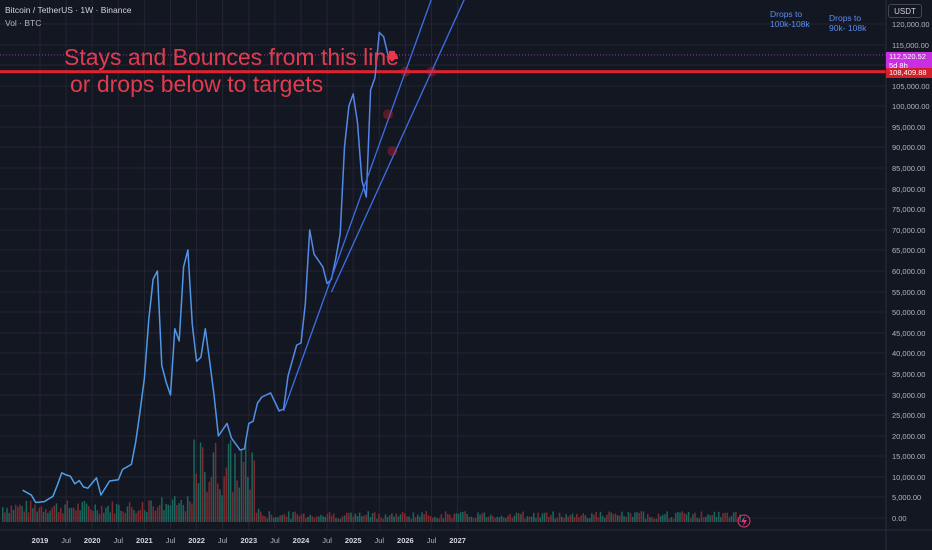 This screenshot has width=932, height=550. I want to click on target2-callout: Drops to 90k- 108k, so click(847, 23).